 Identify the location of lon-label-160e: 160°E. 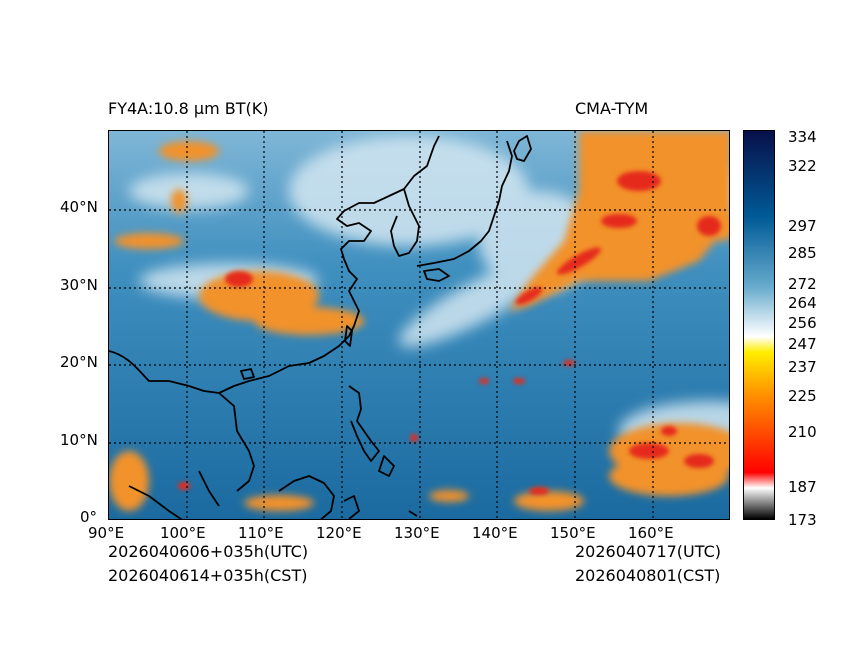
(651, 533).